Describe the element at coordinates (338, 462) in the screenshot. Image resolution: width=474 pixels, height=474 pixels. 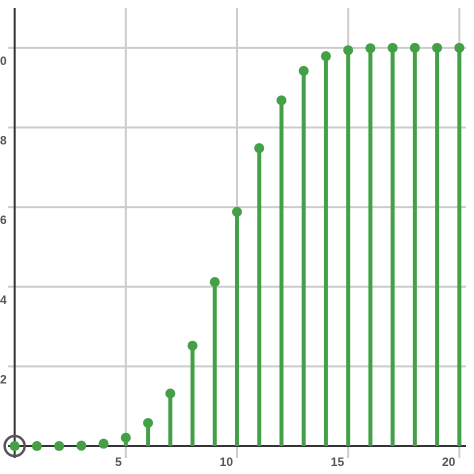
I see `x-tick-label: 15` at that location.